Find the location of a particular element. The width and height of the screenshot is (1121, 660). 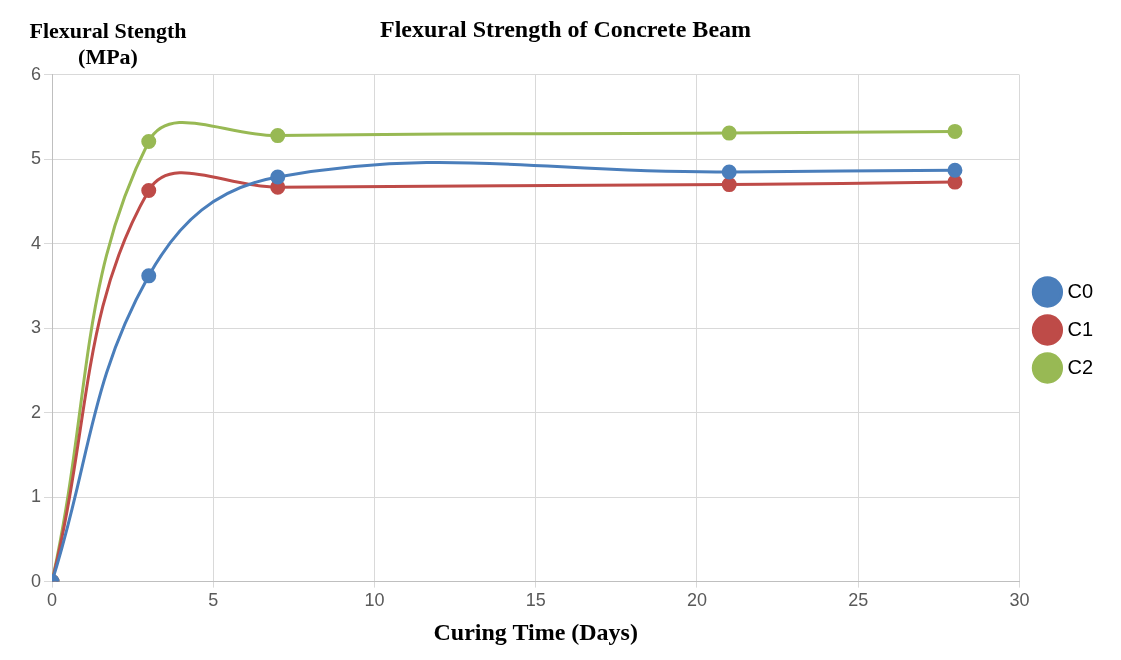

y-tick-label: 3 is located at coordinates (36, 327).